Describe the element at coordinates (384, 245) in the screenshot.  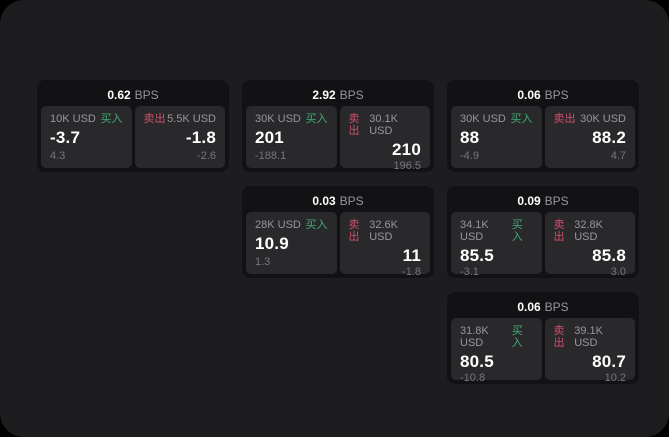
I see `sell-quote-tile: 卖出 32.6K USD 11 -1.8` at that location.